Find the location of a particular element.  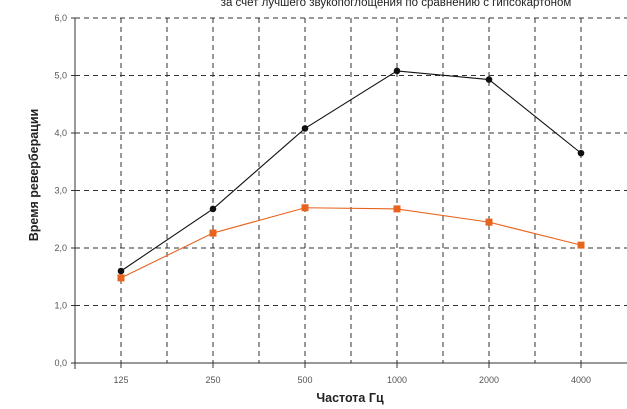

y-tick-label: 1,0 is located at coordinates (60, 306).